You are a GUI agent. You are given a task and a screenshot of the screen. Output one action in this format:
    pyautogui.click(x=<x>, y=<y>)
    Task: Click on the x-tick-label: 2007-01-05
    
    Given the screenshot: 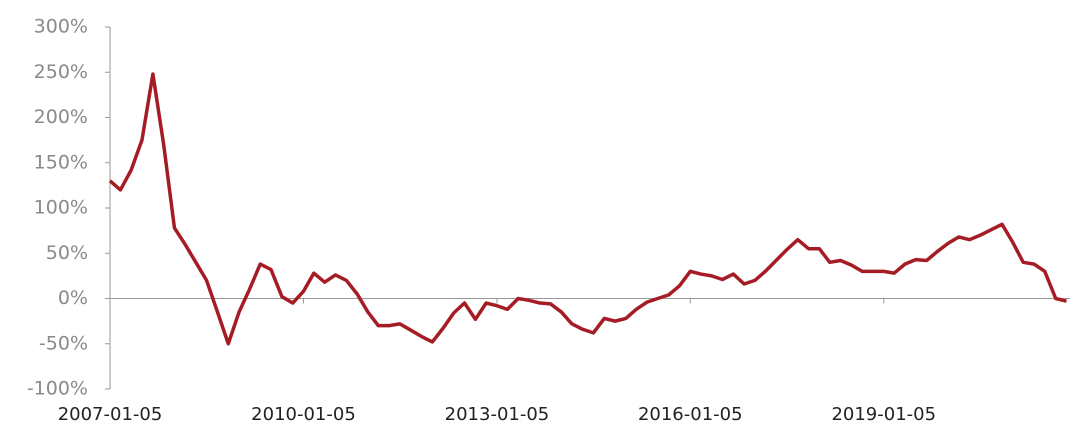 What is the action you would take?
    pyautogui.click(x=110, y=414)
    